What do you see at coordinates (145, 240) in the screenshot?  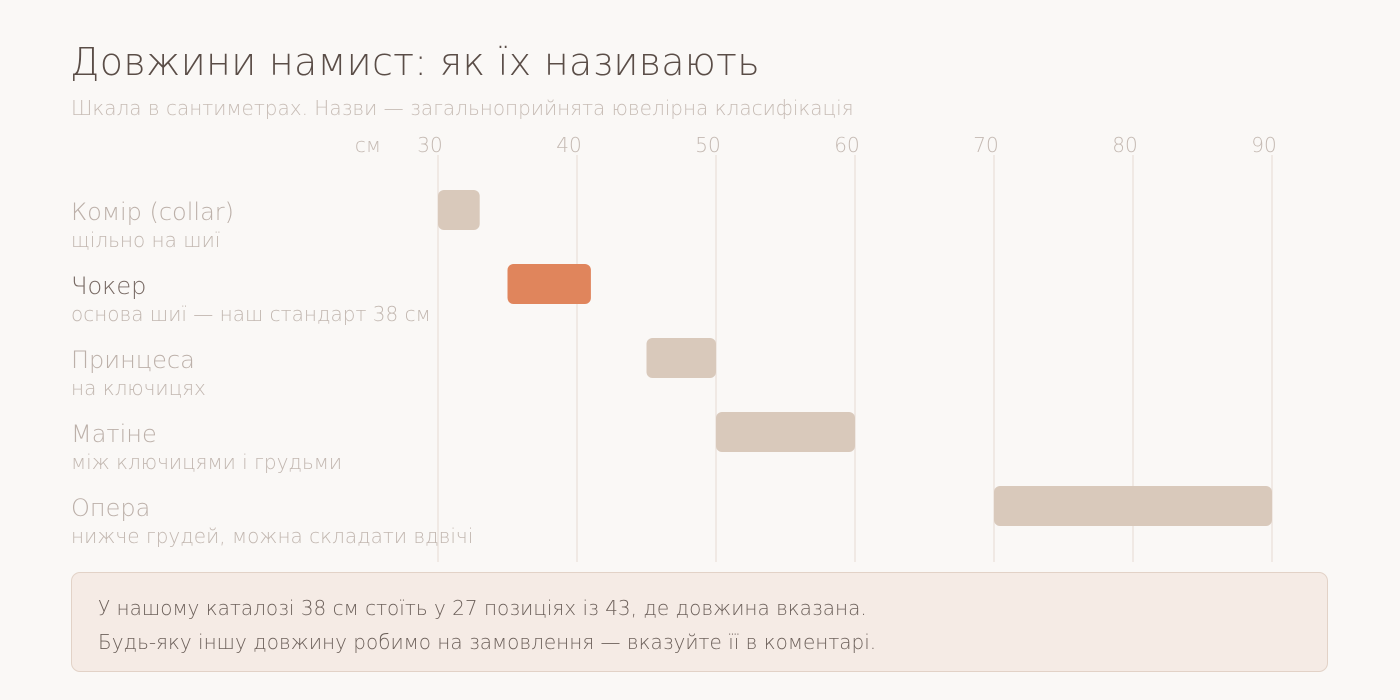 I see `row-description: щільно на шиї` at bounding box center [145, 240].